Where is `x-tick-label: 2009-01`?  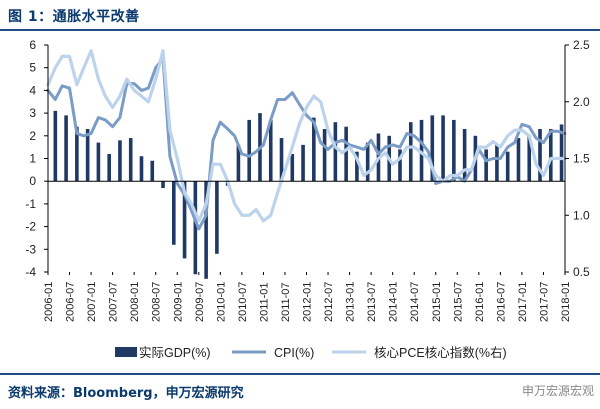 x-tick-label: 2009-01 is located at coordinates (178, 302).